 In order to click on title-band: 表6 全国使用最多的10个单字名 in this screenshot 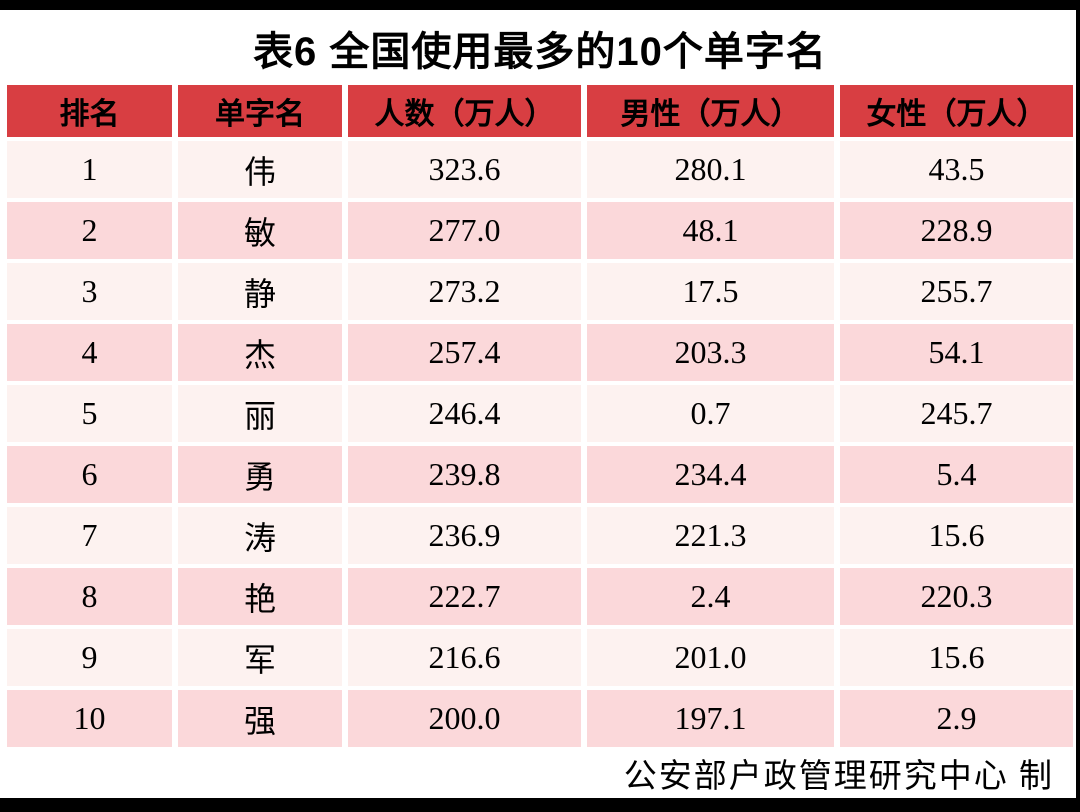, I will do `click(540, 47)`.